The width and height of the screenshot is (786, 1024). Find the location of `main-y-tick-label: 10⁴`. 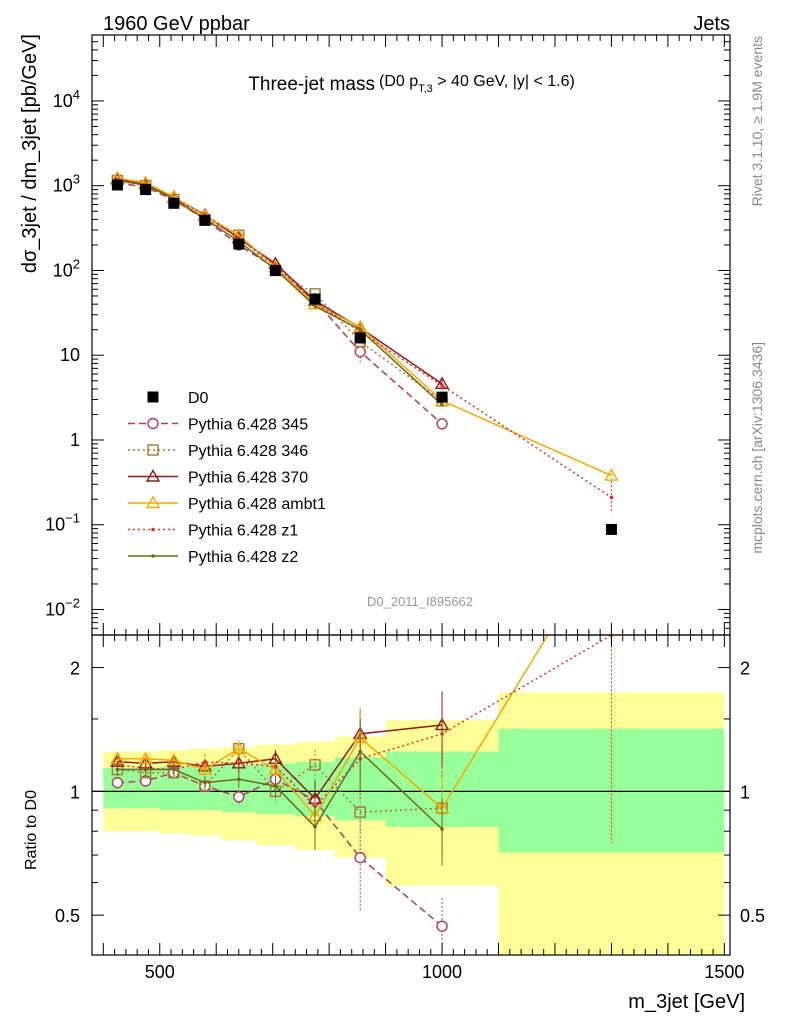

main-y-tick-label: 10⁴ is located at coordinates (66, 99).